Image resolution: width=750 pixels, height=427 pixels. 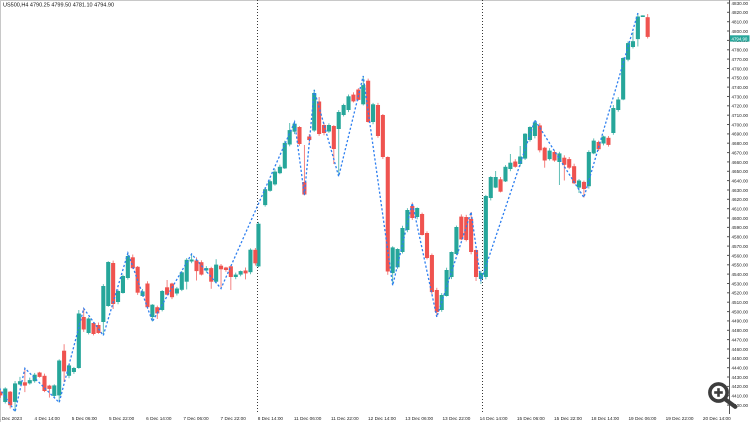 What do you see at coordinates (85, 418) in the screenshot?
I see `svg-text: 5 Dec 06:00` at bounding box center [85, 418].